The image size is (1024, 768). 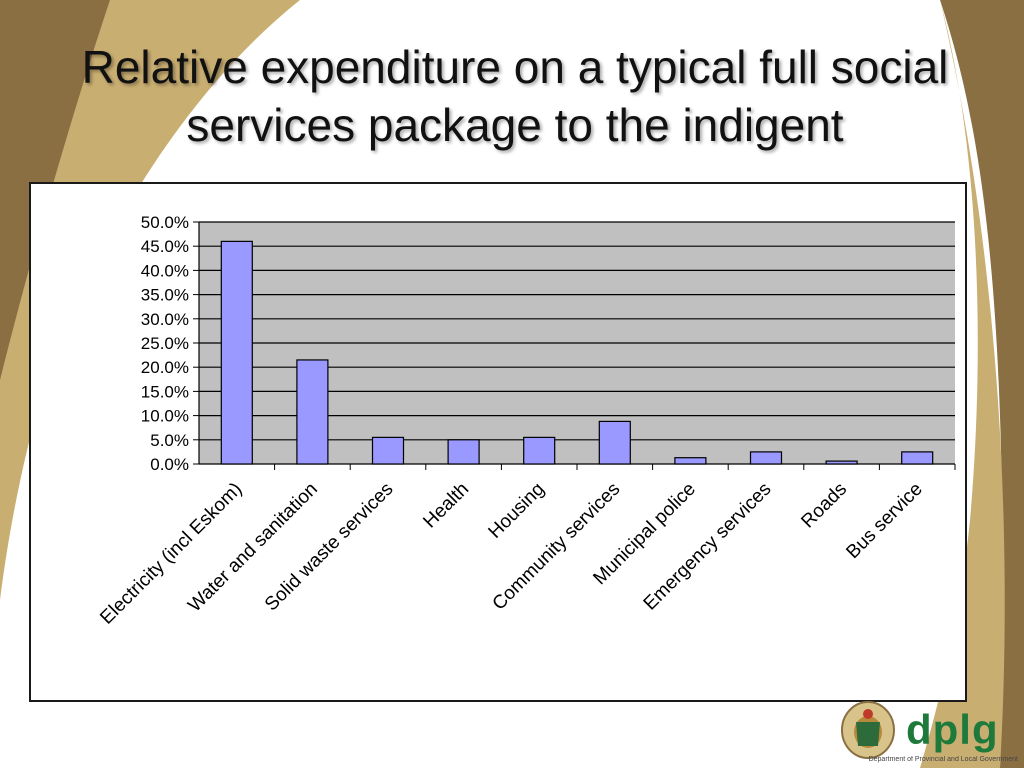 What do you see at coordinates (165, 319) in the screenshot?
I see `y-tick-label: 30.0%` at bounding box center [165, 319].